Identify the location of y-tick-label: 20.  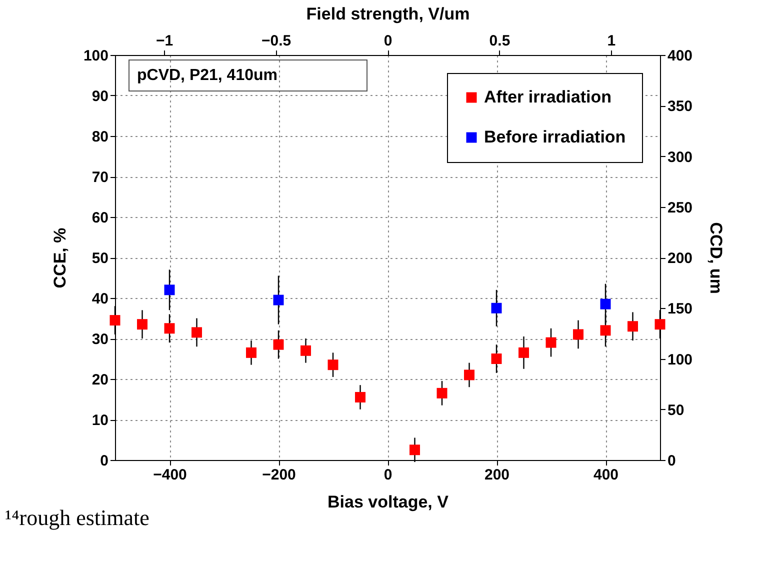
(100, 380).